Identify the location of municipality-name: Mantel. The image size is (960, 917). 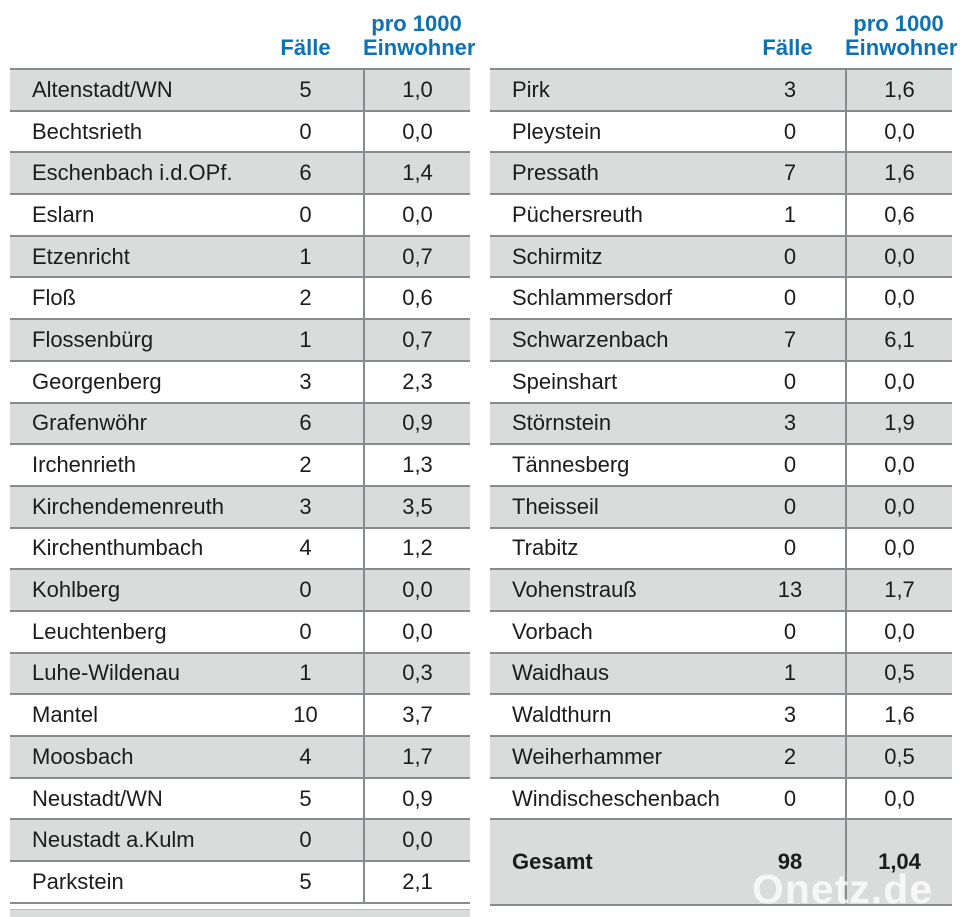
(65, 715).